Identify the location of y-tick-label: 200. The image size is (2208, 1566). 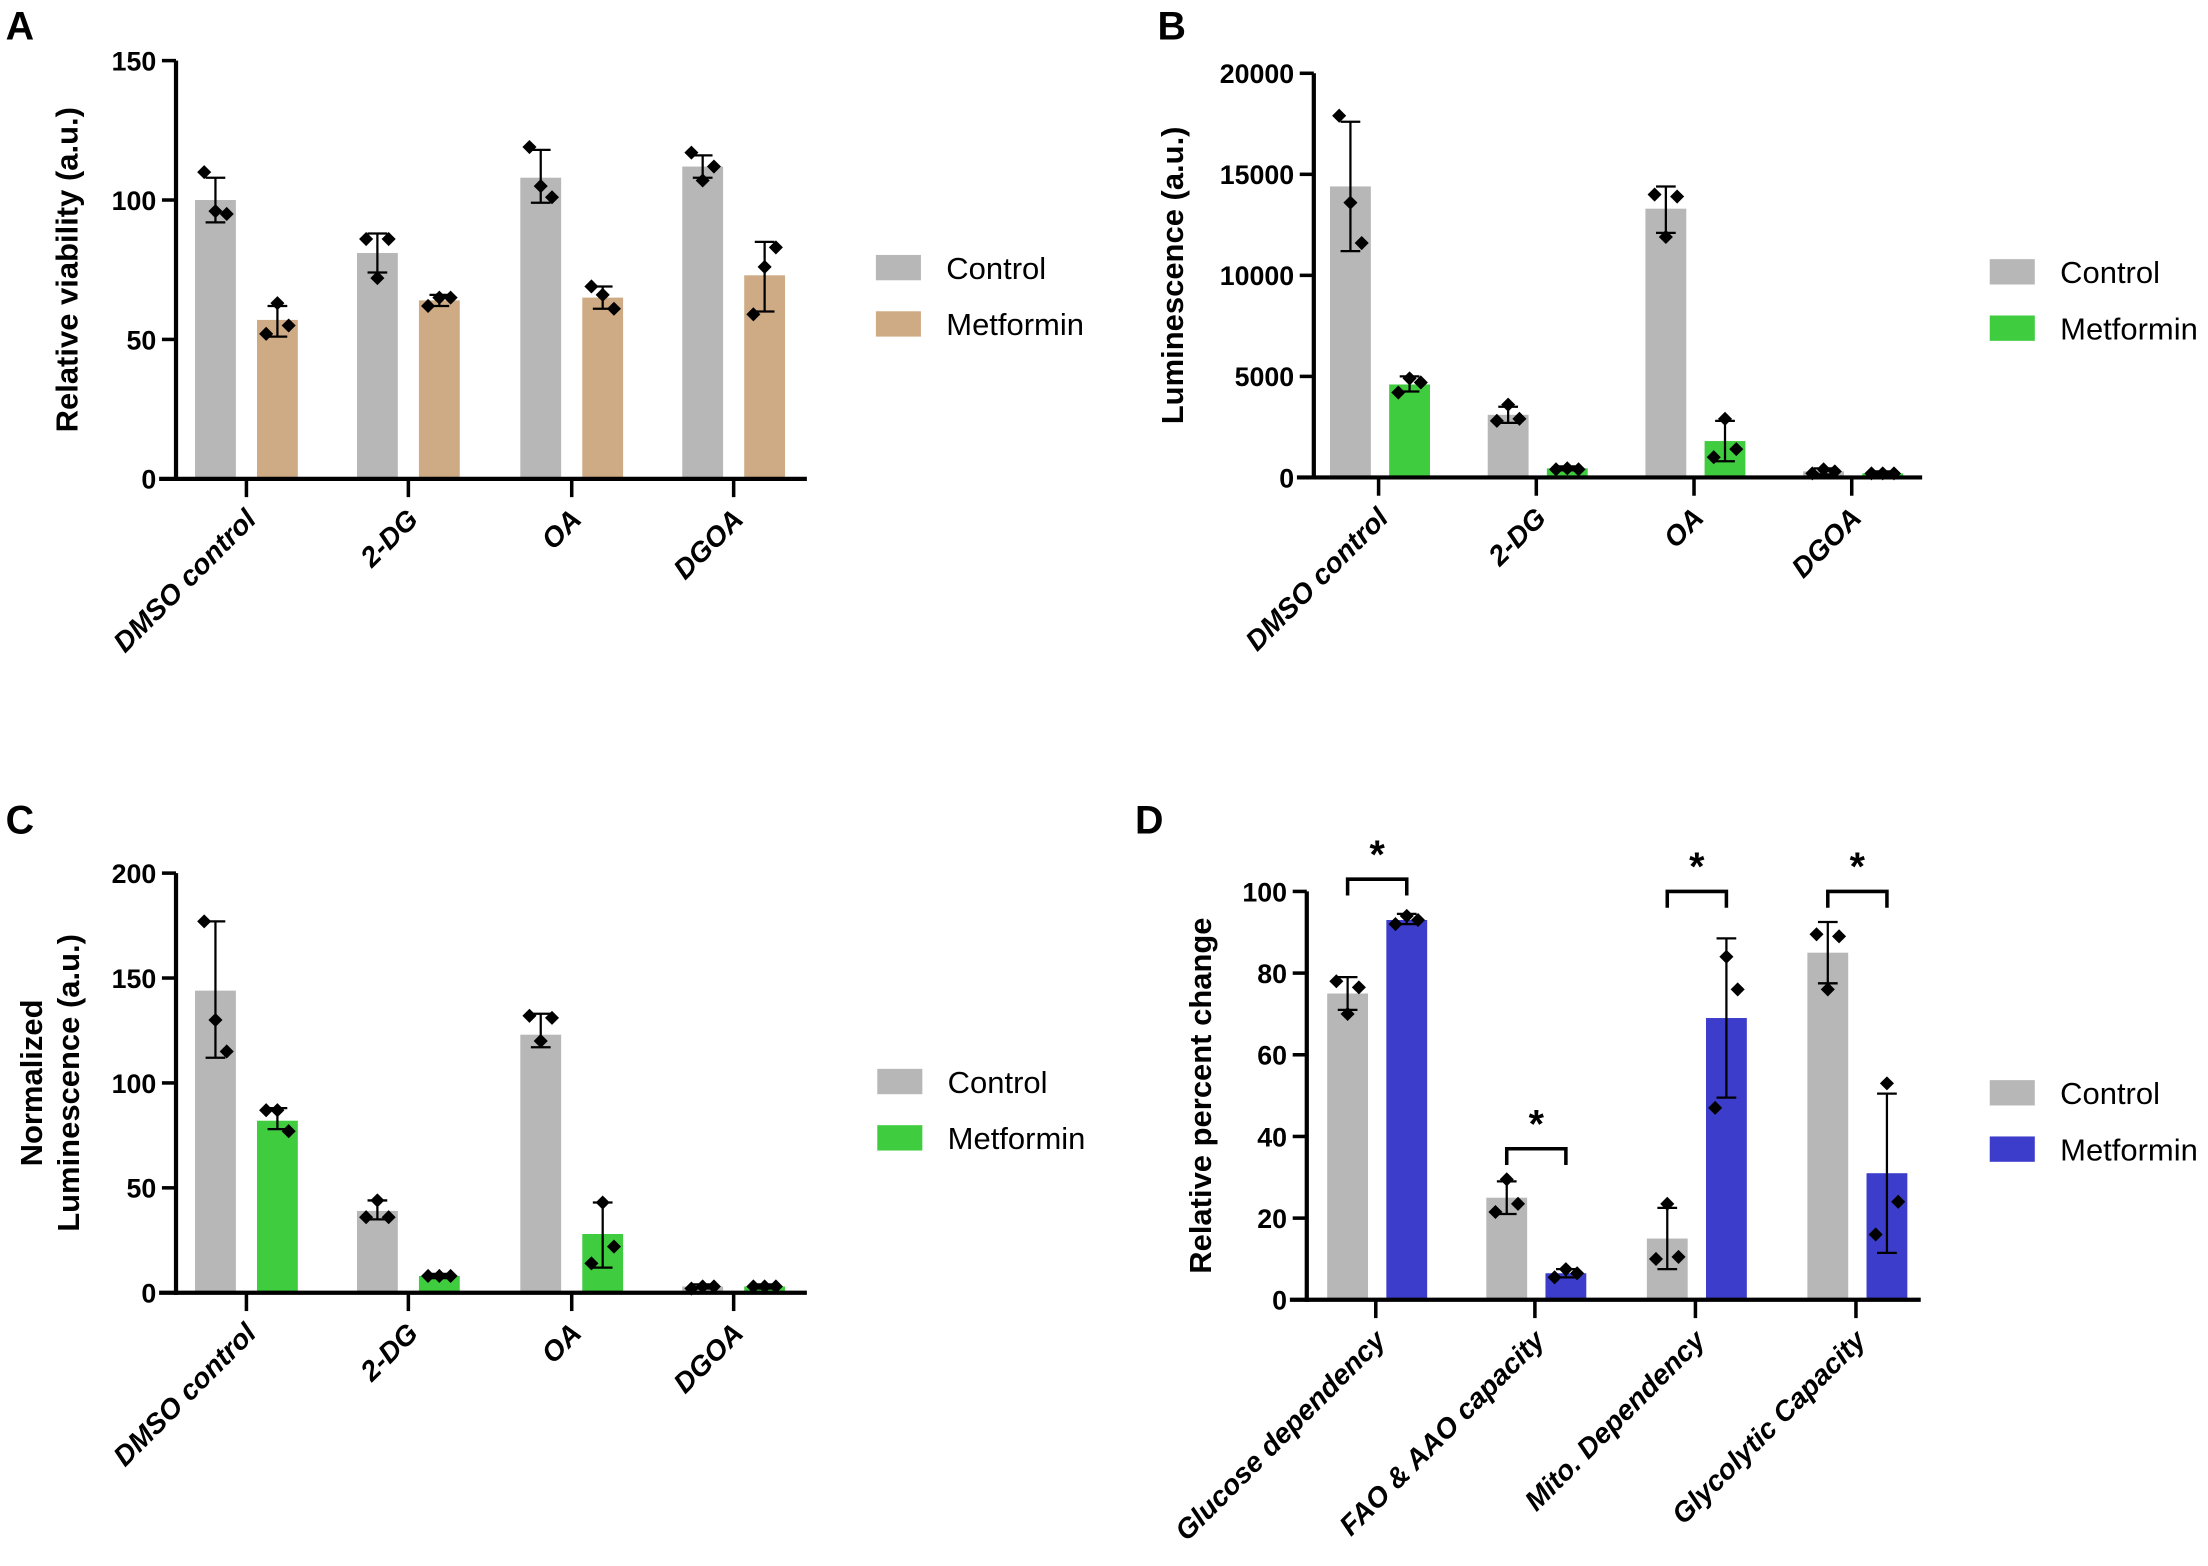
(134, 874).